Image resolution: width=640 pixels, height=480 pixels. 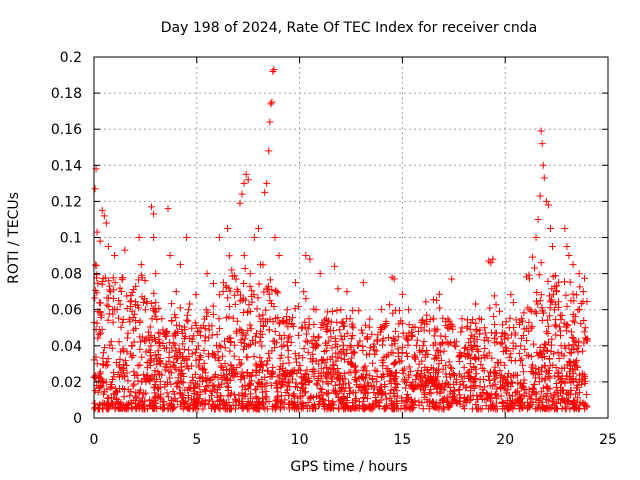 I want to click on x-tick-label: 15, so click(x=402, y=440).